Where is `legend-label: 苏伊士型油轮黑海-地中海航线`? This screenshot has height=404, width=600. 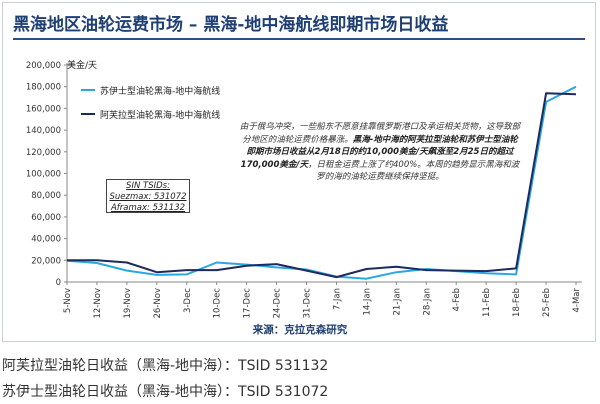
legend-label: 苏伊士型油轮黑海-地中海航线 is located at coordinates (160, 91).